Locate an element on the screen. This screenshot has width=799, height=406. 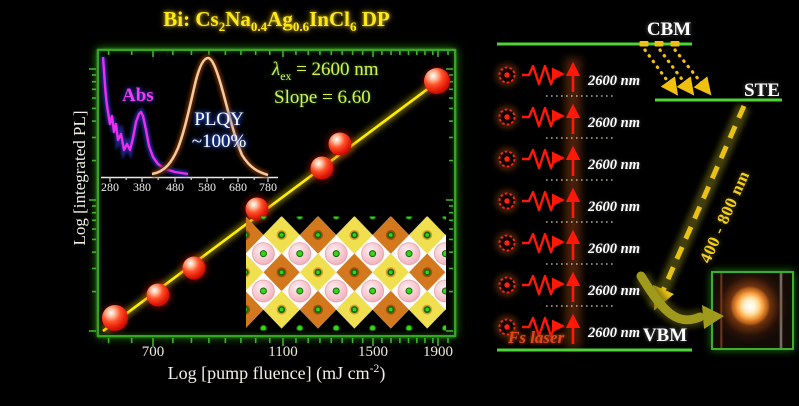
inset-tick-label: 480 is located at coordinates (175, 187).